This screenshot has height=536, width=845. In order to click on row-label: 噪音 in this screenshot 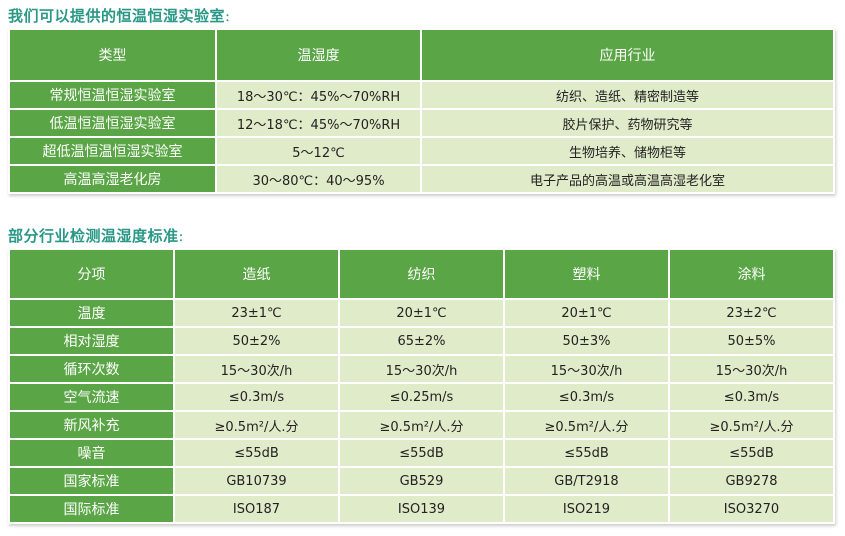, I will do `click(91, 453)`.